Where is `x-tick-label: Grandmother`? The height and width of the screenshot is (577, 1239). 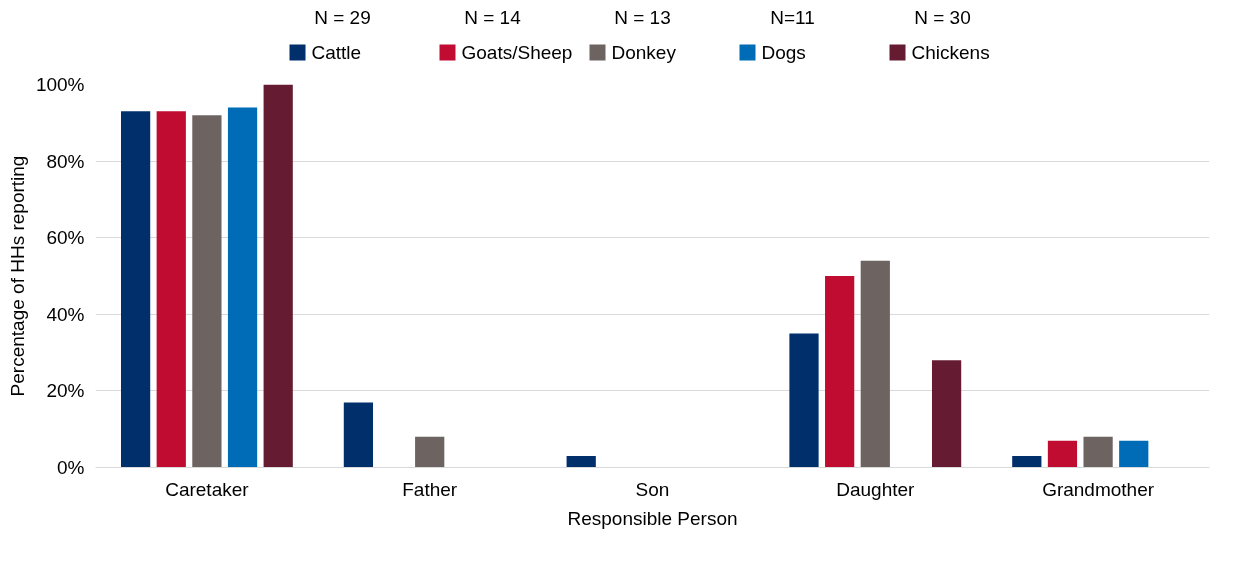 x-tick-label: Grandmother is located at coordinates (1098, 489).